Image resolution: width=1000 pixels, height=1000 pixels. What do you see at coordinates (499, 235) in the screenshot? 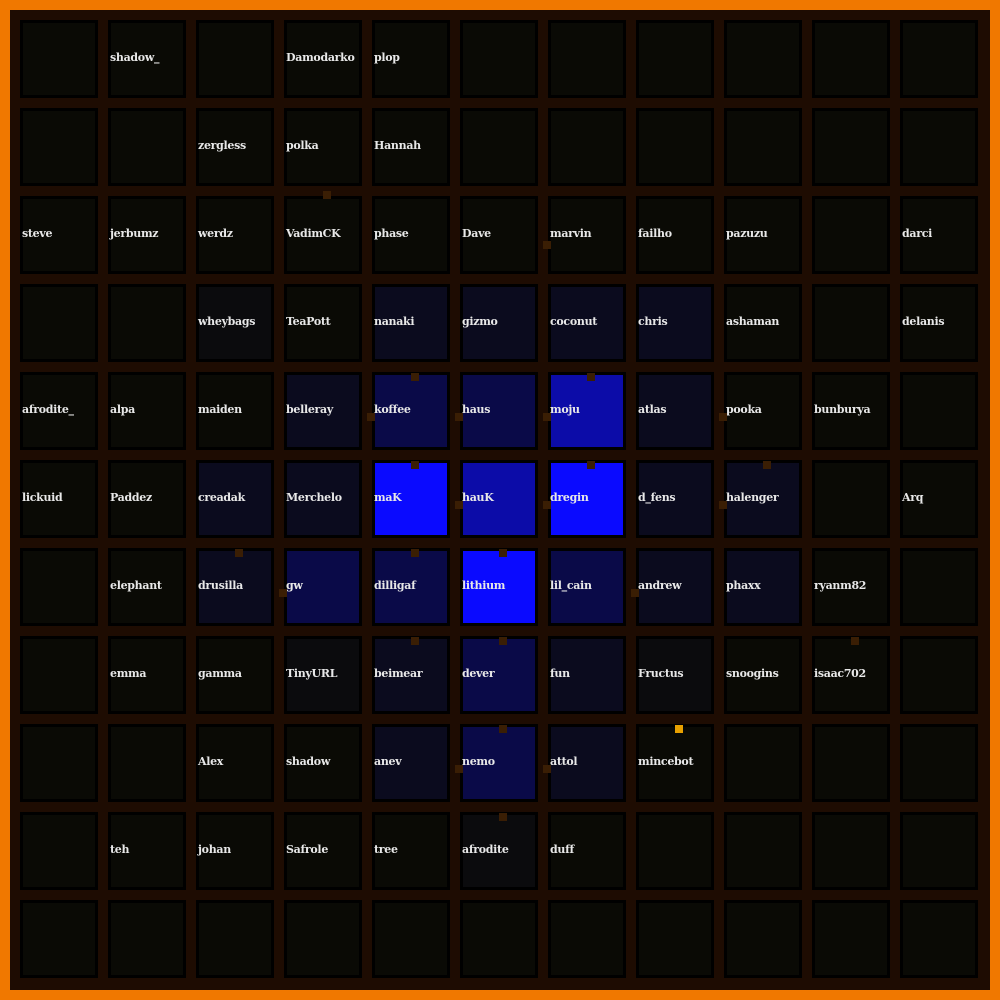
I see `player-cell-Dave: Dave` at bounding box center [499, 235].